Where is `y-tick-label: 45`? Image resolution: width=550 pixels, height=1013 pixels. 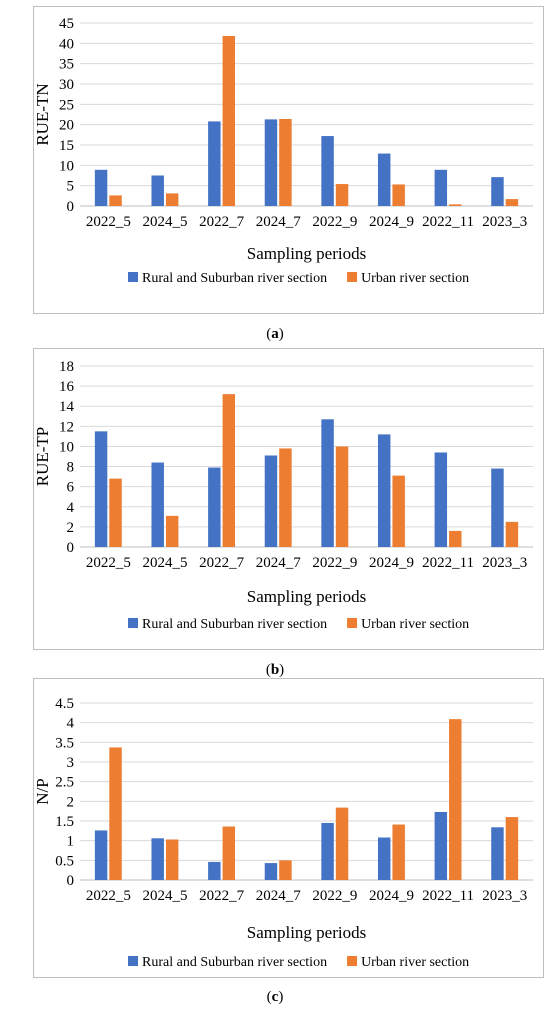 y-tick-label: 45 is located at coordinates (66, 24).